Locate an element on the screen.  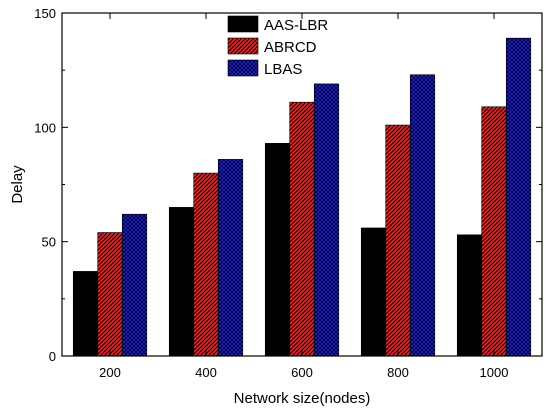
y-axis-label: Delay is located at coordinates (17, 184).